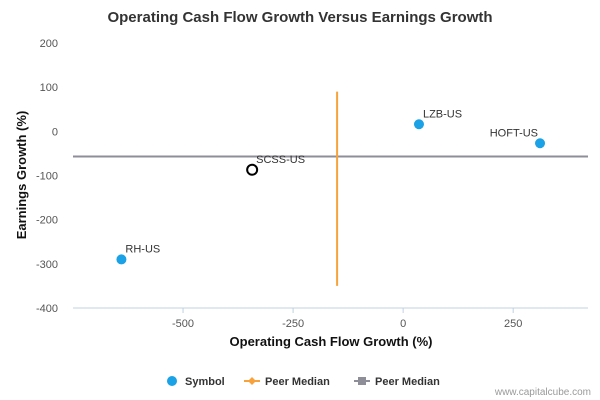 This screenshot has width=600, height=400. What do you see at coordinates (280, 160) in the screenshot?
I see `point-label: SCSS-US` at bounding box center [280, 160].